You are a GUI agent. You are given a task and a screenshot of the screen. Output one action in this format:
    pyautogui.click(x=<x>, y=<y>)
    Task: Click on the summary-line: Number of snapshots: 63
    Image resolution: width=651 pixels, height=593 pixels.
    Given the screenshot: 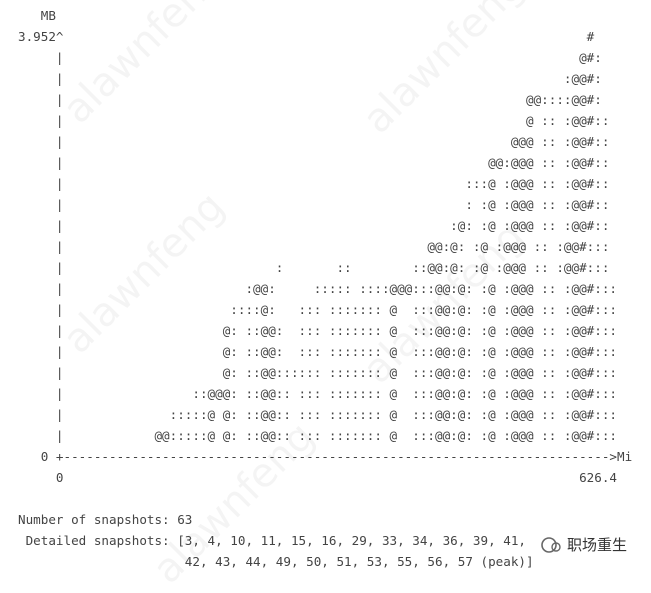 What is the action you would take?
    pyautogui.click(x=105, y=519)
    